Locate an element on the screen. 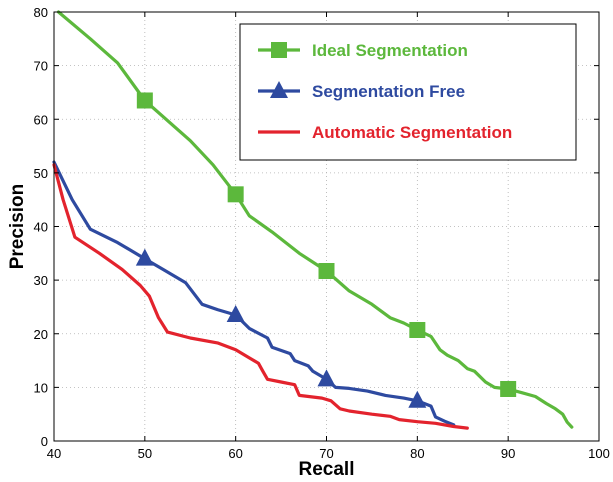 This screenshot has width=613, height=482. x-tick-label: 100 is located at coordinates (599, 453).